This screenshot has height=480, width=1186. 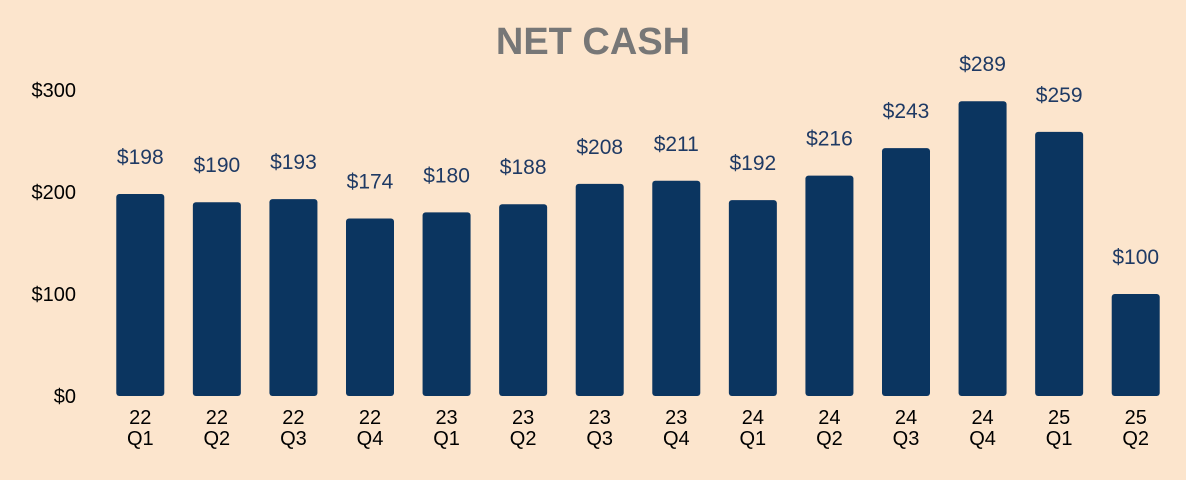 I want to click on y-tick-label: $100, so click(x=54, y=295).